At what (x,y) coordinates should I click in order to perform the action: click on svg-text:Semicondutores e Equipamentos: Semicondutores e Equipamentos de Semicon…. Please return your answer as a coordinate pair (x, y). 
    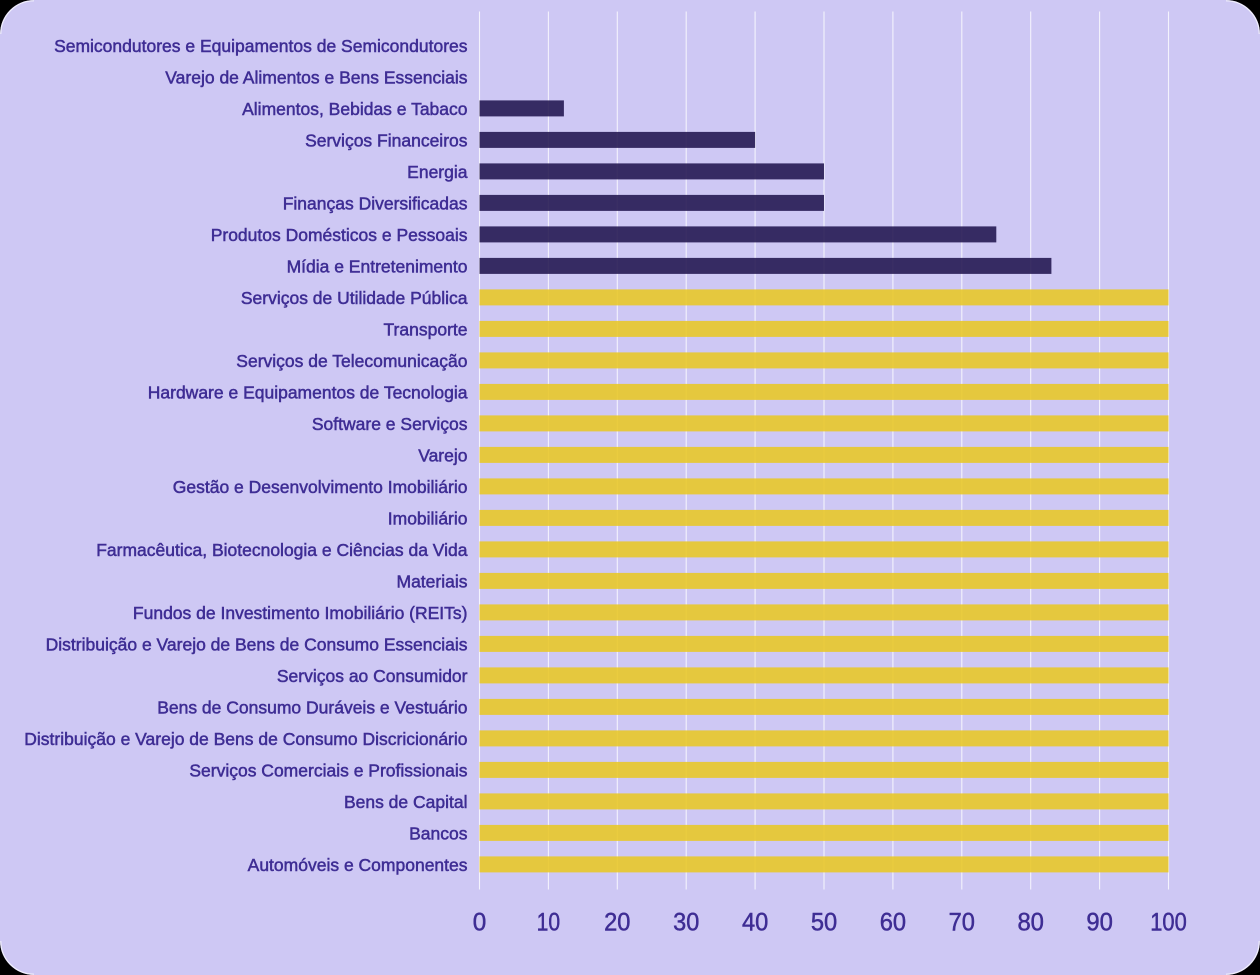
    Looking at the image, I should click on (261, 46).